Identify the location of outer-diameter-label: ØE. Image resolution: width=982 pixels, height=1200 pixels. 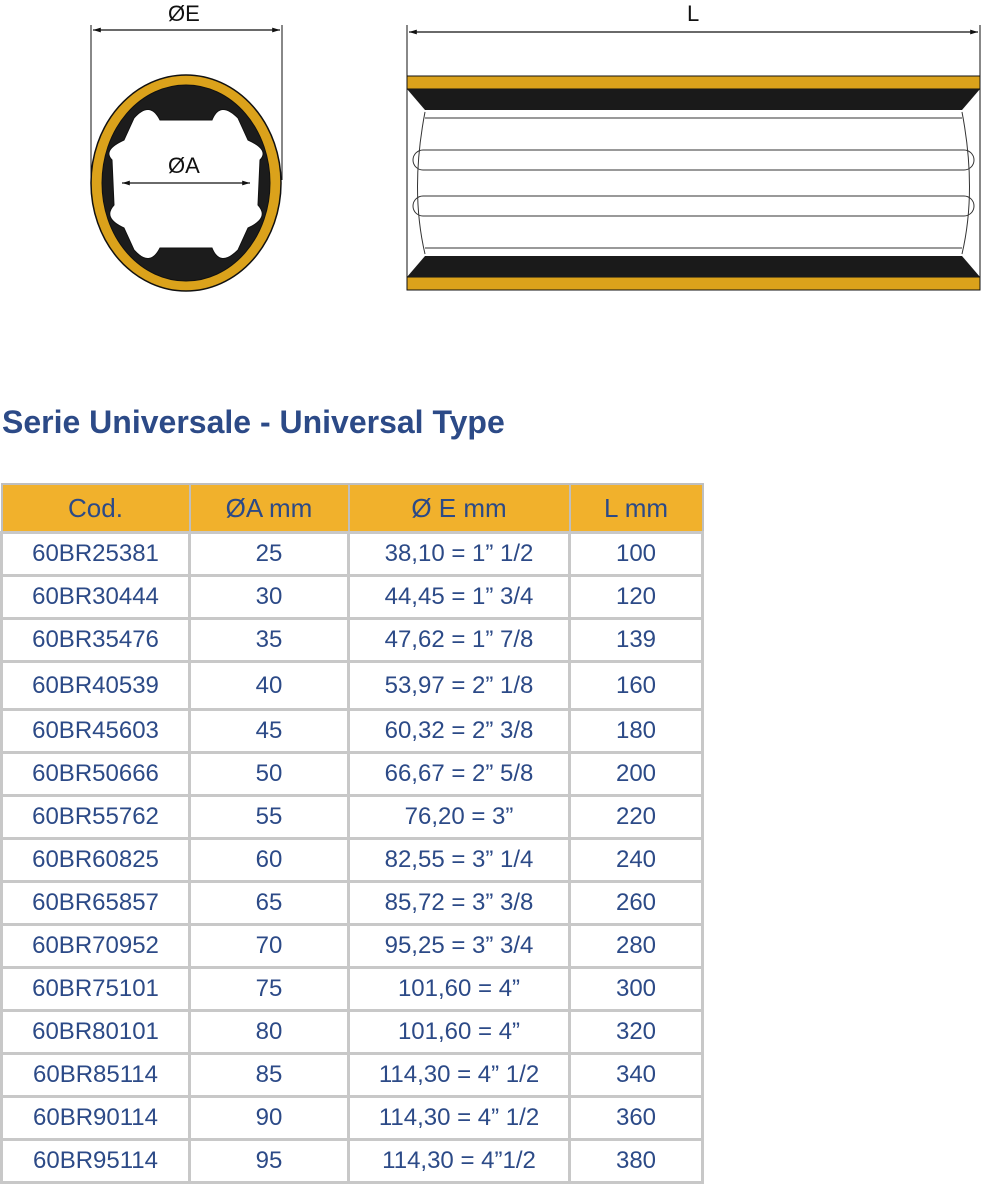
(184, 13).